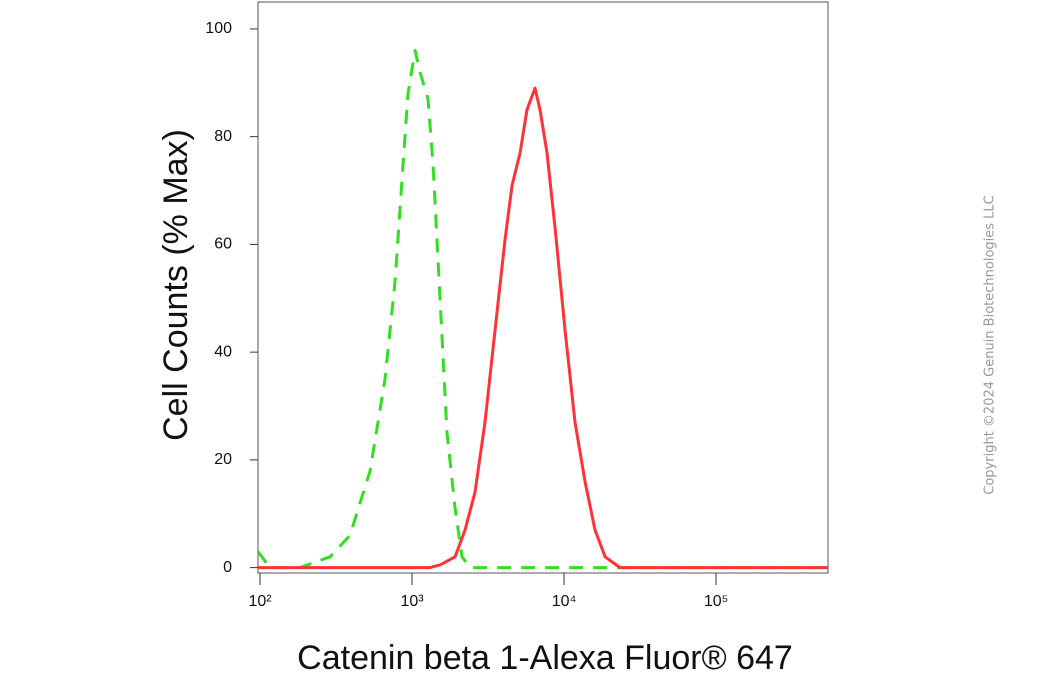 This screenshot has height=690, width=1044. Describe the element at coordinates (223, 136) in the screenshot. I see `y-tick-label: 80` at that location.